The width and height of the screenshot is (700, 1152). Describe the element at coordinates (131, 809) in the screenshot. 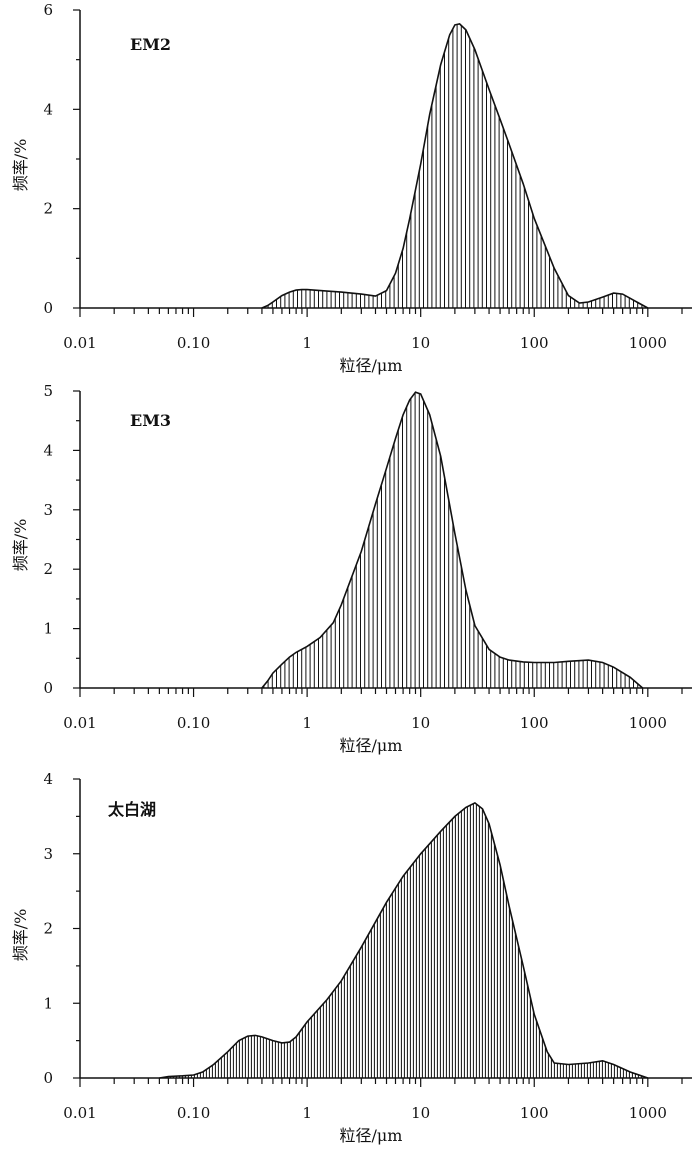

I see `panel-label: 太白湖` at that location.